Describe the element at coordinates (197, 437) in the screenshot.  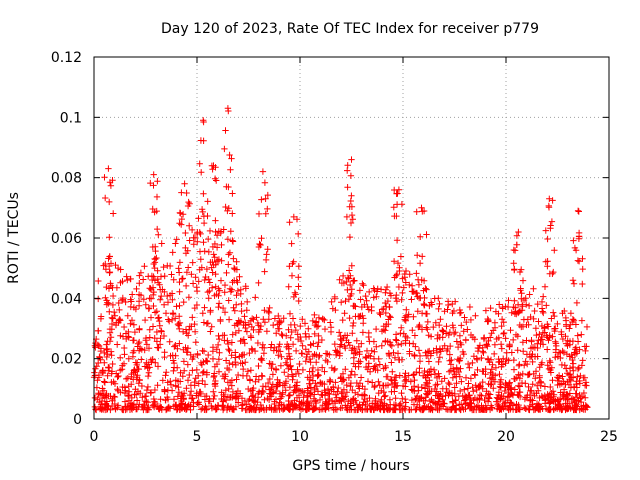
I see `x-tick-label: 5` at that location.